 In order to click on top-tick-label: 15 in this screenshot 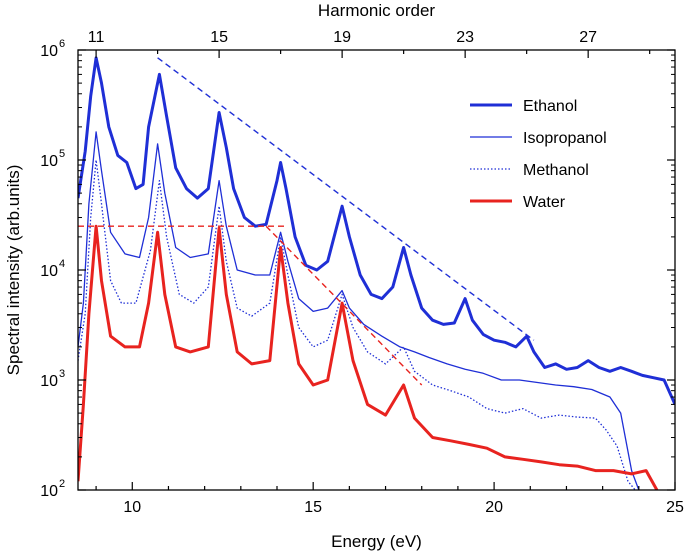, I will do `click(219, 37)`.